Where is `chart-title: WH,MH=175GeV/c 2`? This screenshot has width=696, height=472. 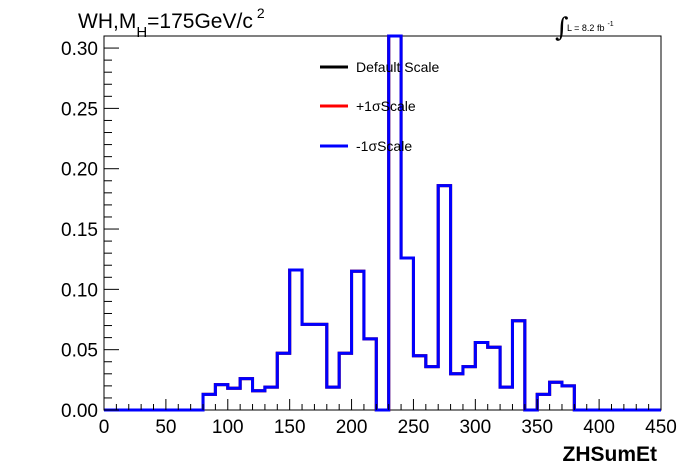 chart-title: WH,MH=175GeV/c 2 is located at coordinates (171, 23).